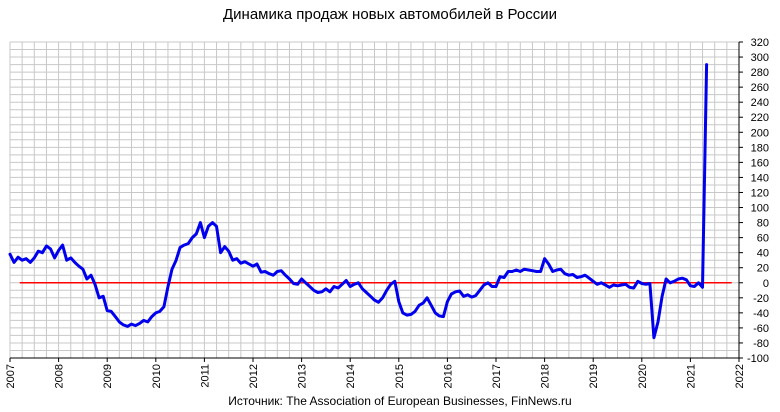  Describe the element at coordinates (760, 193) in the screenshot. I see `y-tick-label: 120` at that location.